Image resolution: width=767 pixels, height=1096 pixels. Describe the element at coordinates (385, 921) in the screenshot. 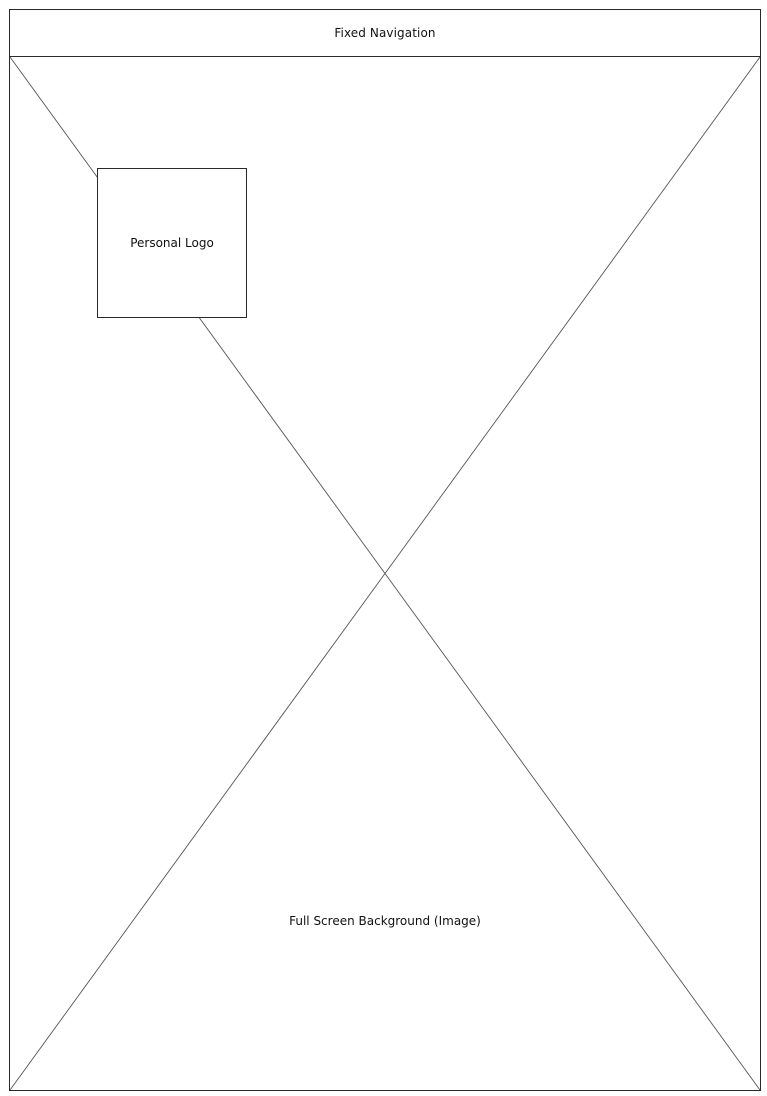

I see `background-label: Full Screen Background (Image)` at that location.